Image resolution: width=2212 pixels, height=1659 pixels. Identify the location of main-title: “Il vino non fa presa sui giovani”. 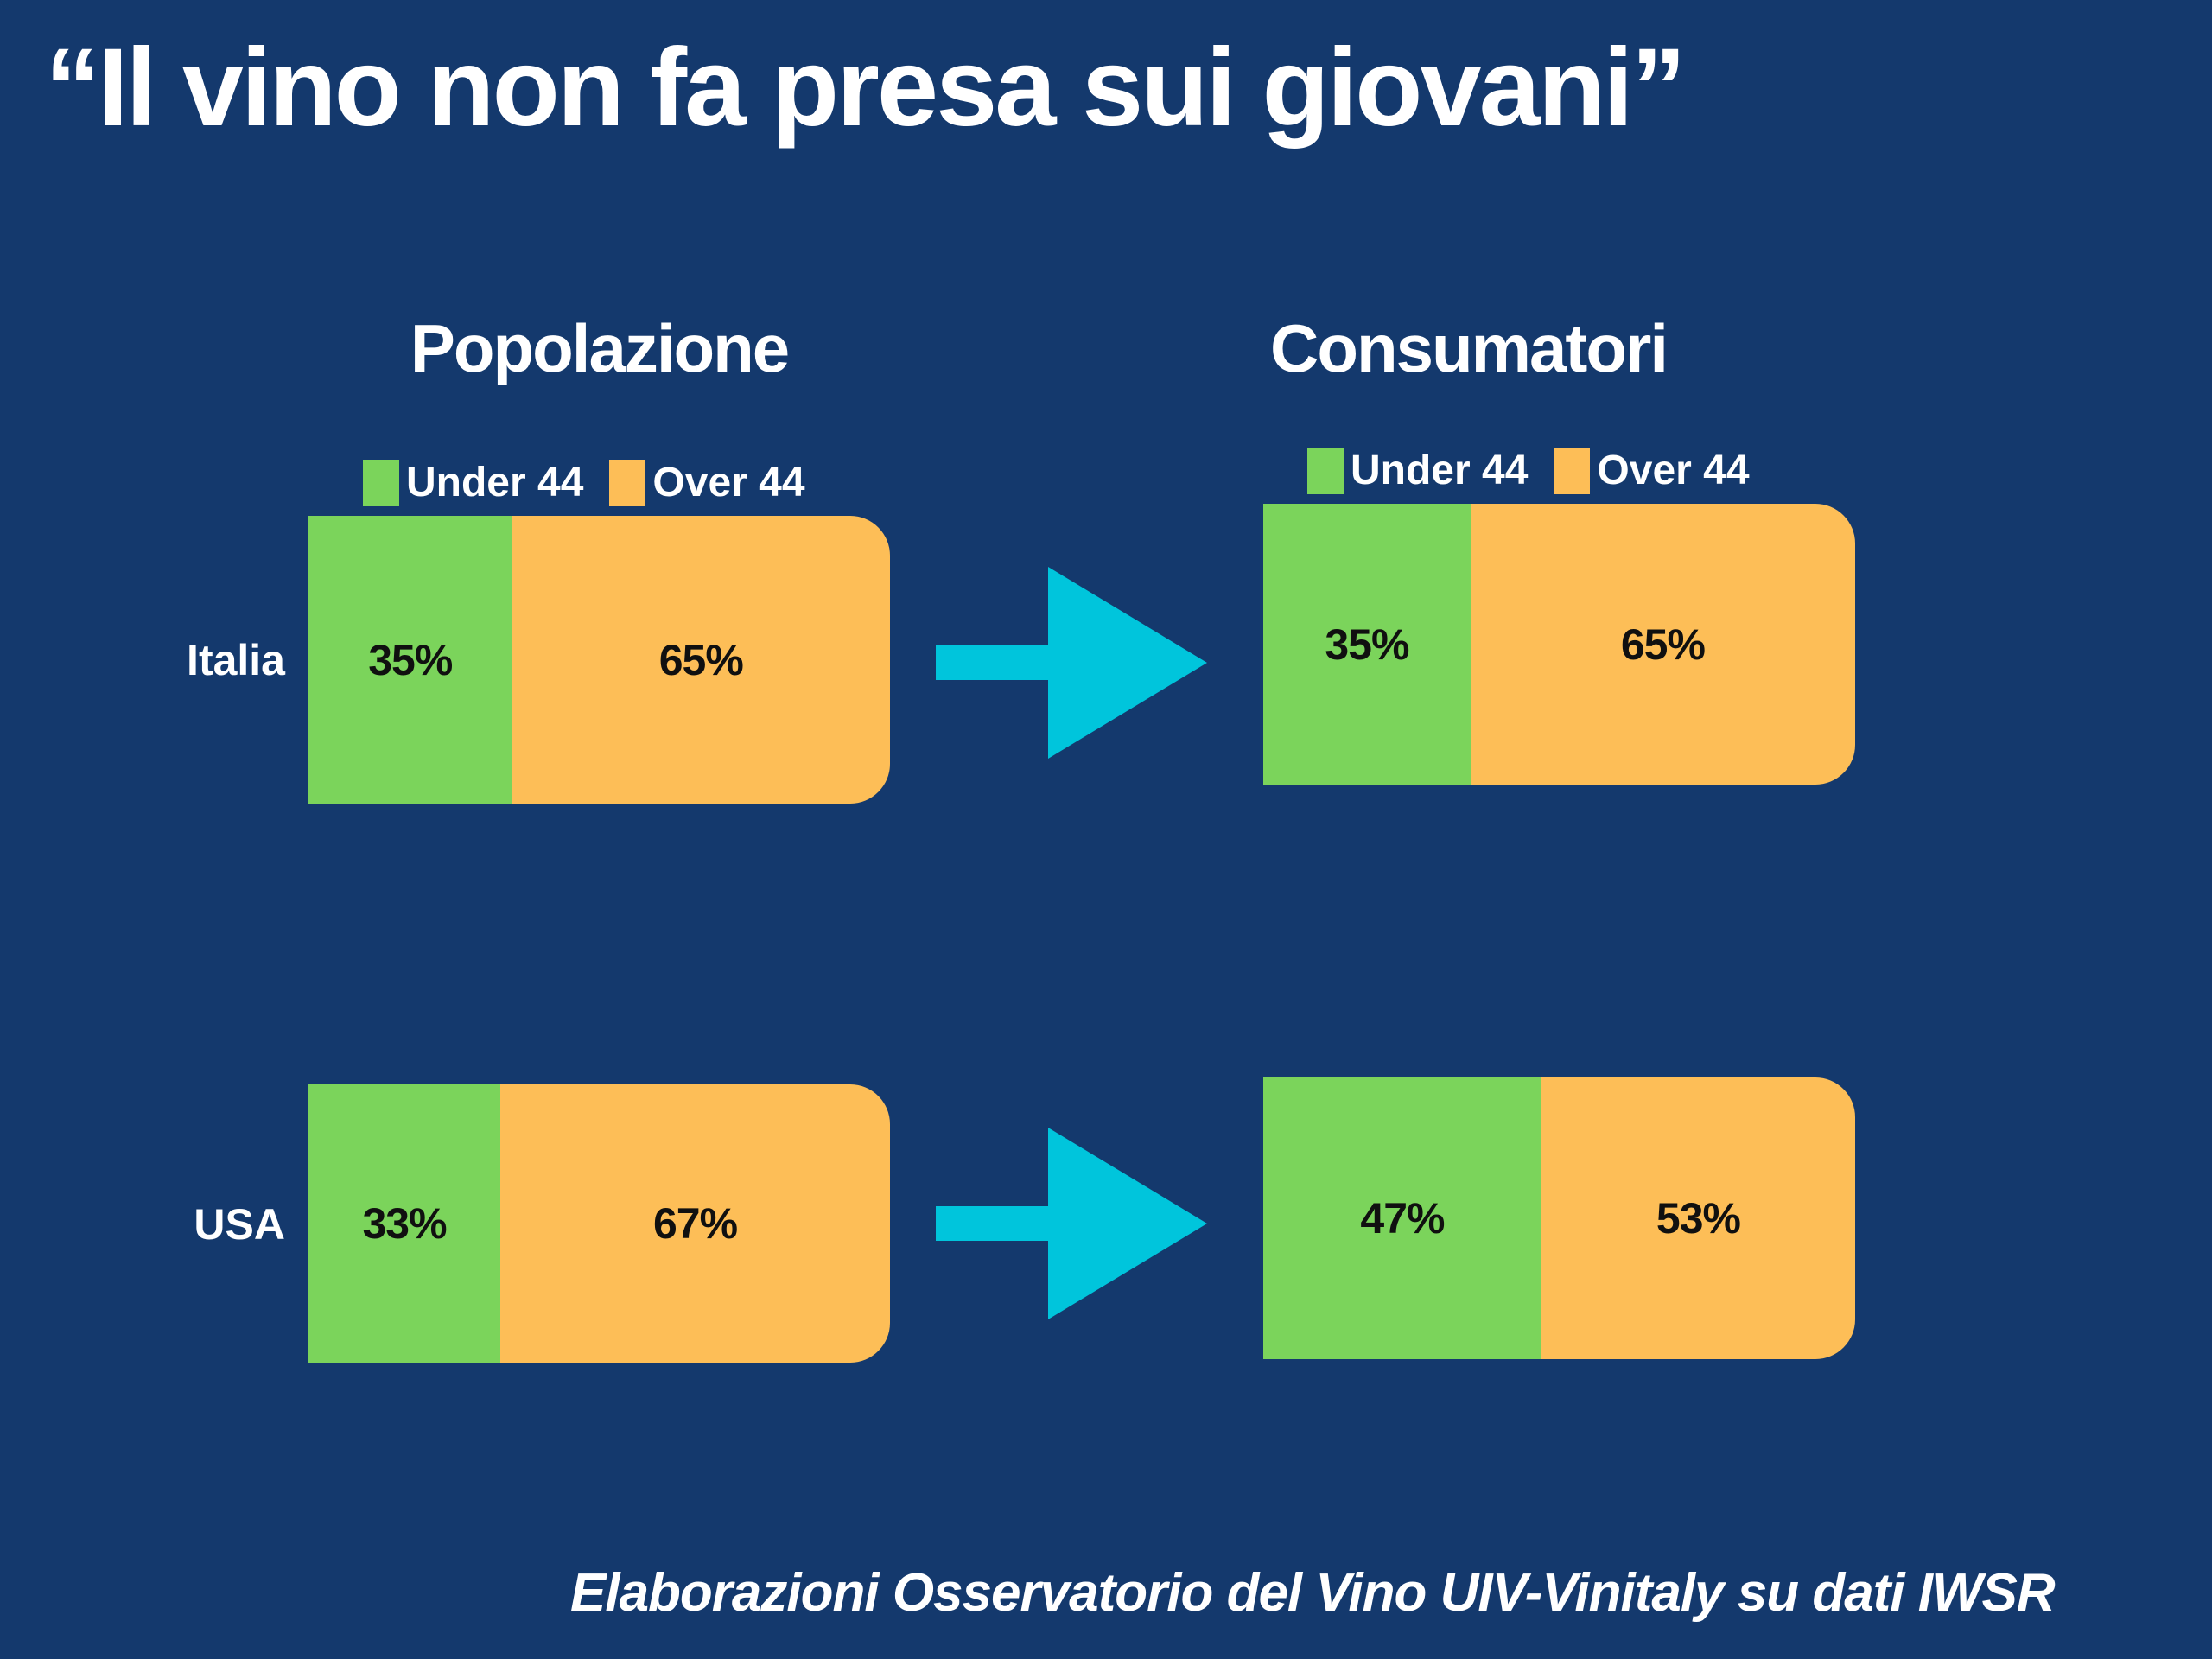
(866, 87).